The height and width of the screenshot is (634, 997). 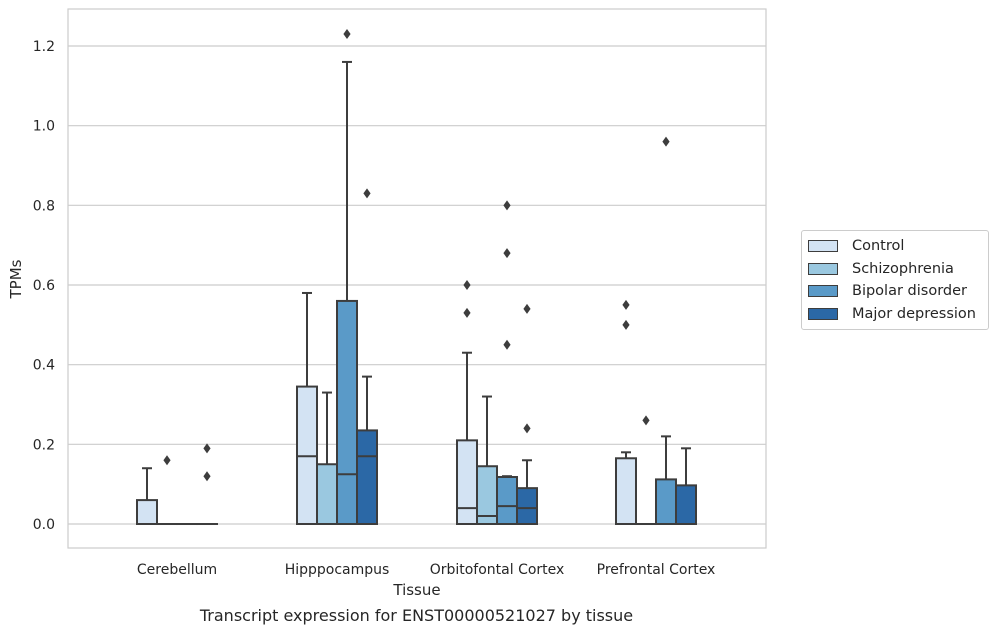 What do you see at coordinates (914, 313) in the screenshot?
I see `legend-label: Major depression` at bounding box center [914, 313].